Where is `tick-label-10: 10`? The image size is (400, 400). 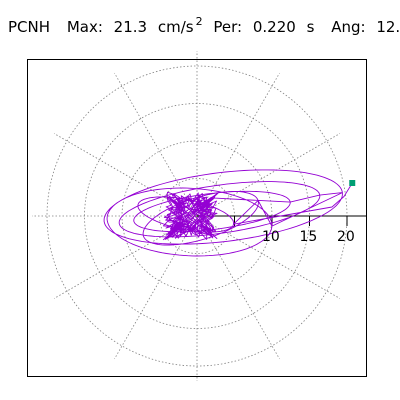
tick-label-10: 10 is located at coordinates (271, 237).